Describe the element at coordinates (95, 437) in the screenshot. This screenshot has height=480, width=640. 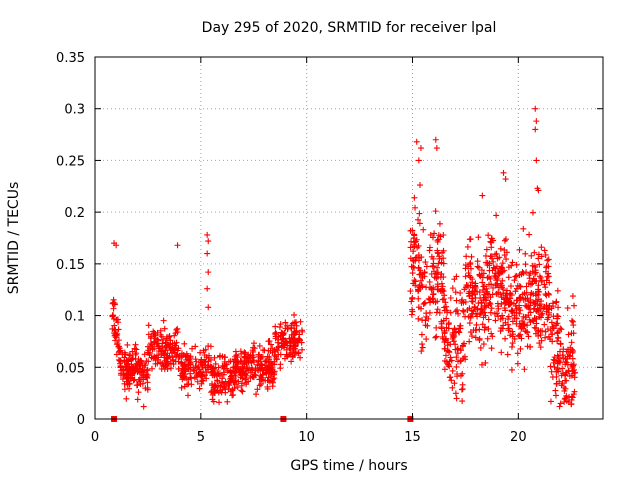
I see `x-tick-label: 0` at that location.